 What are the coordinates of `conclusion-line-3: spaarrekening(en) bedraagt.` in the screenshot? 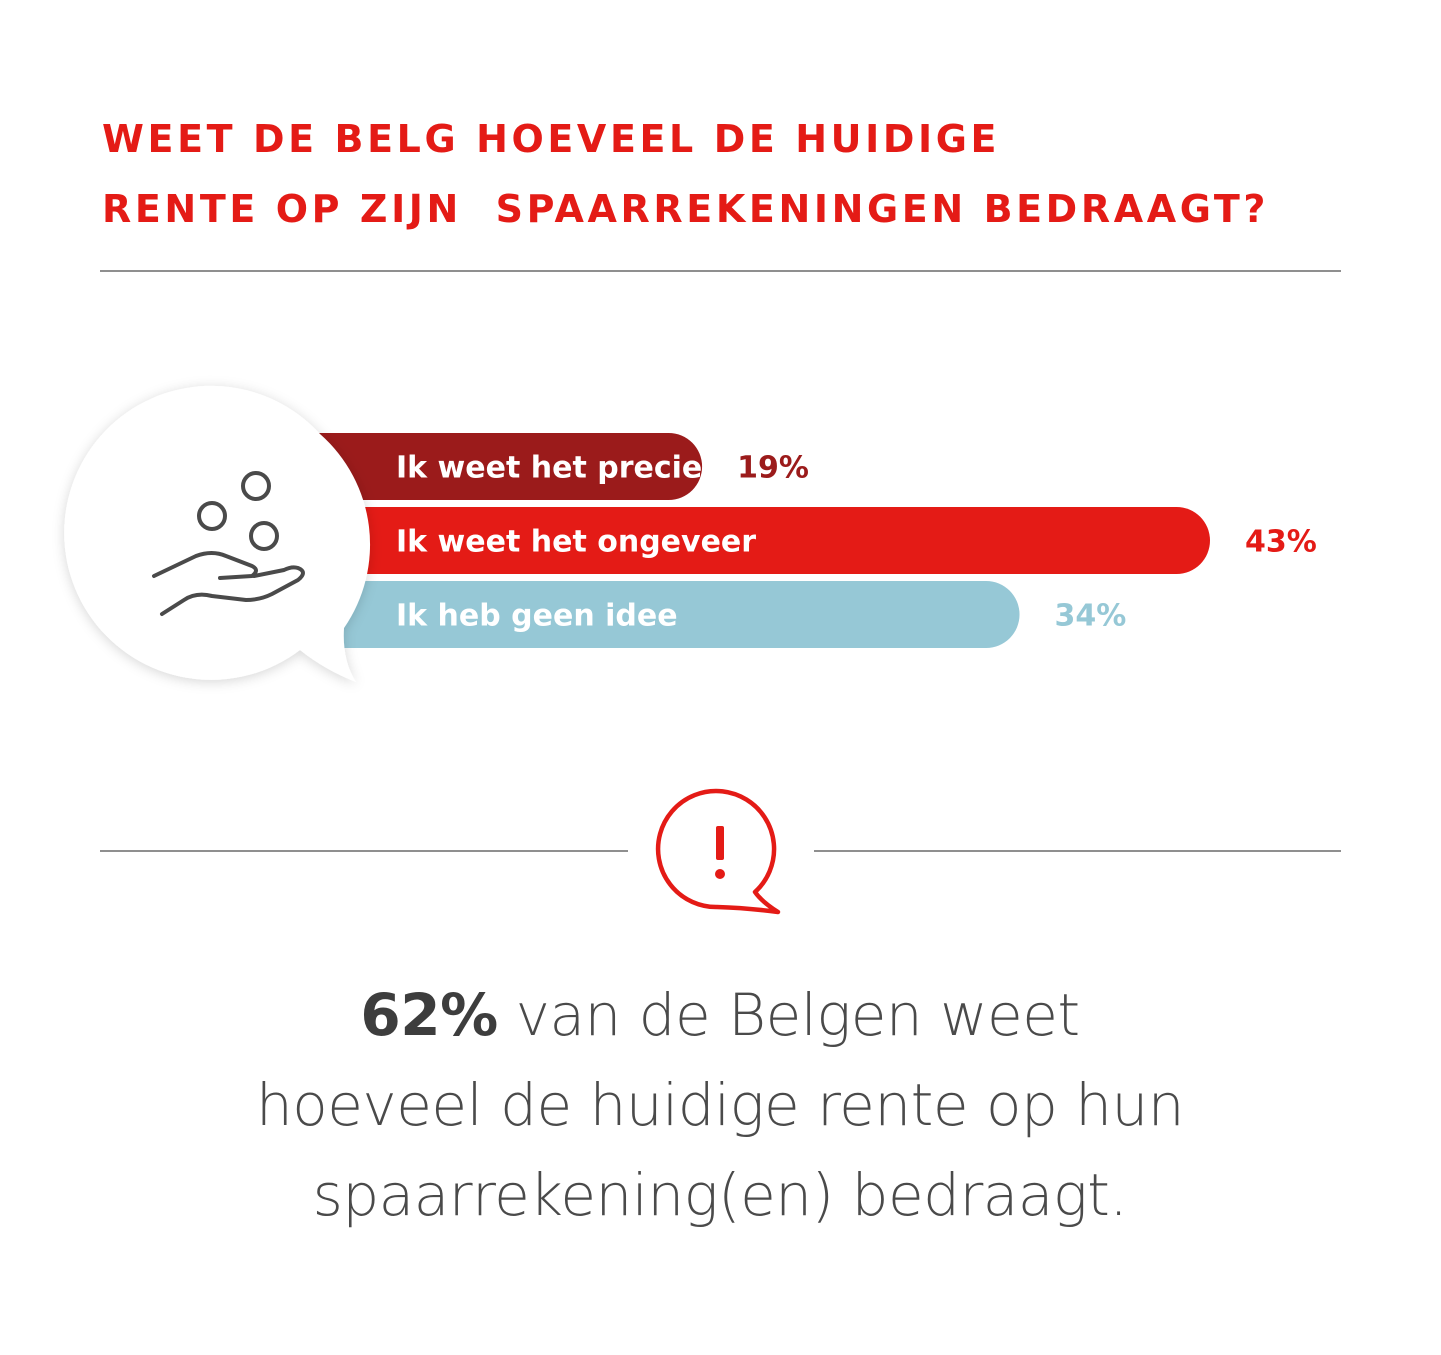 It's located at (720, 1195).